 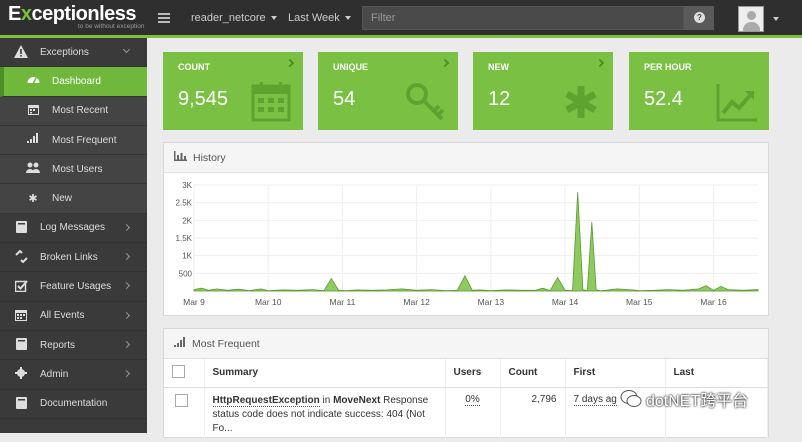 What do you see at coordinates (615, 373) in the screenshot?
I see `first-header: First` at bounding box center [615, 373].